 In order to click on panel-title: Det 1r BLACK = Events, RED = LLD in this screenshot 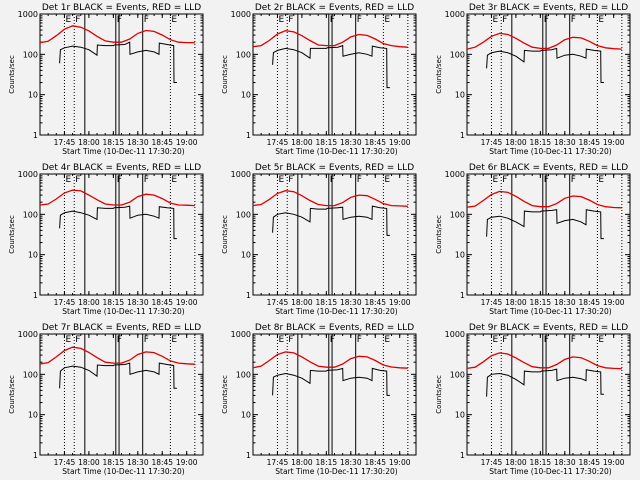, I will do `click(121, 8)`.